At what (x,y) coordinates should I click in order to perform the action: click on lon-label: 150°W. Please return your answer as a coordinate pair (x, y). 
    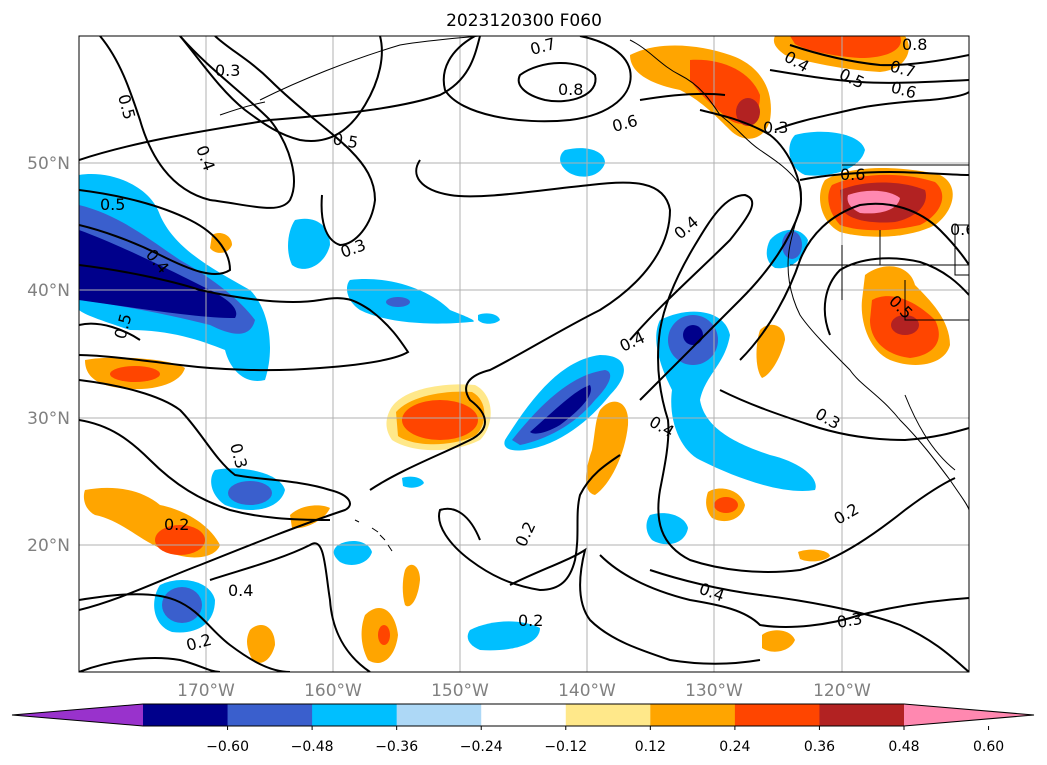
    Looking at the image, I should click on (460, 691).